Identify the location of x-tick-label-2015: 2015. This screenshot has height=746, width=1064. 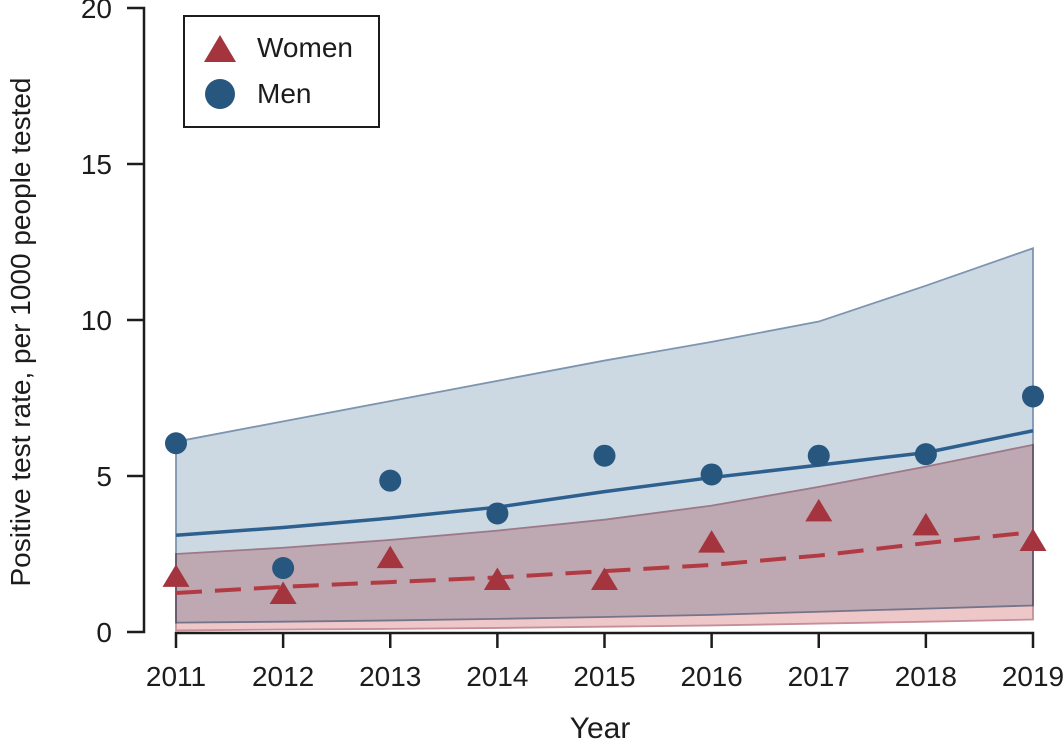
(604, 676).